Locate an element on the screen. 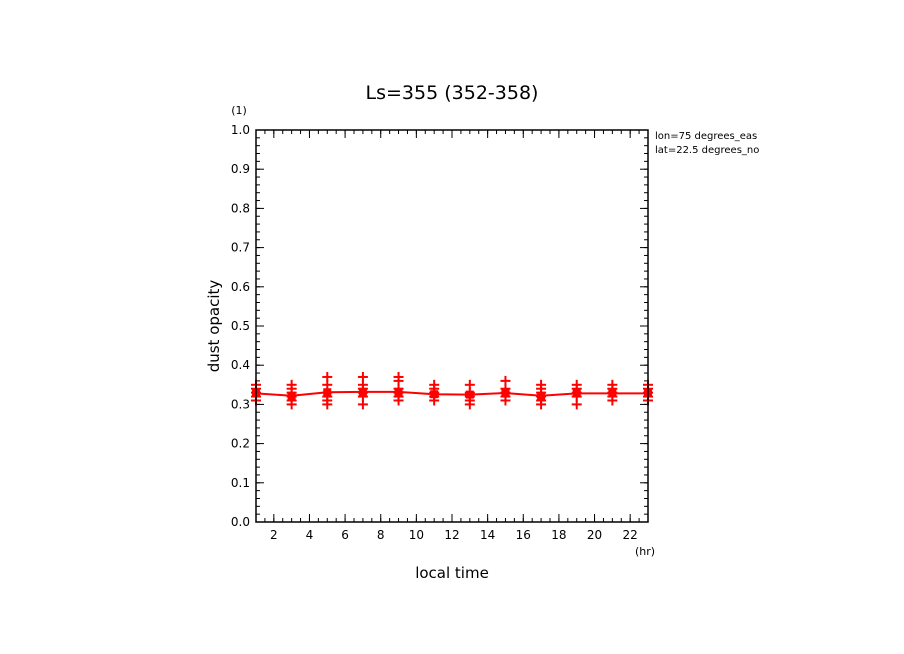  y-tick-label: 0.0 is located at coordinates (240, 522).